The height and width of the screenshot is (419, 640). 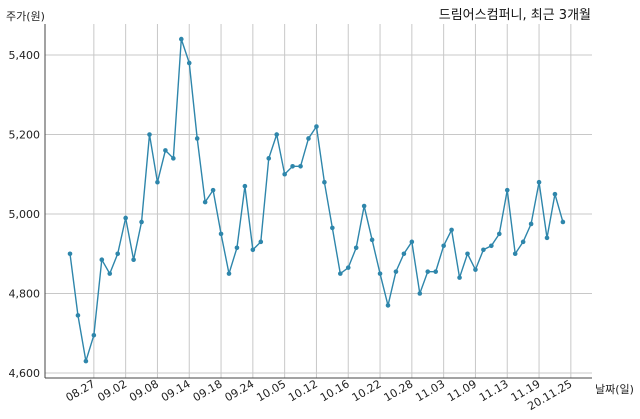 What do you see at coordinates (144, 390) in the screenshot?
I see `x-tick-label: 09.08` at bounding box center [144, 390].